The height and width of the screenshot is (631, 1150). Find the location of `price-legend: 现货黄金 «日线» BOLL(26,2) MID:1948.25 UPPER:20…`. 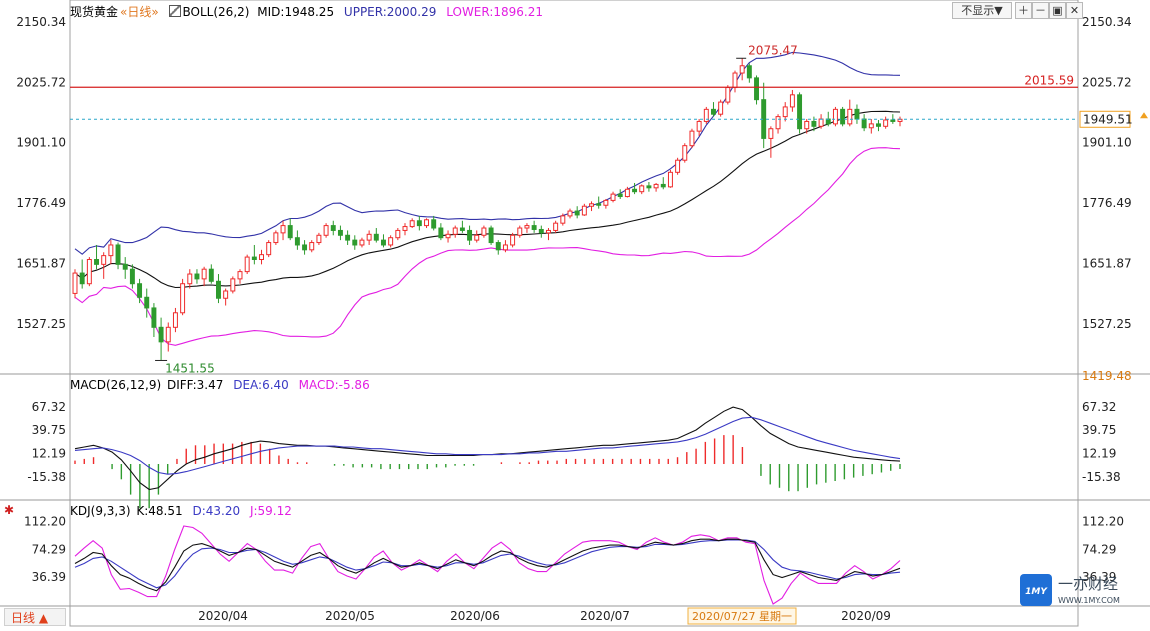

price-legend: 现货黄金 «日线» BOLL(26,2) MID:1948.25 UPPER:20… is located at coordinates (309, 11).